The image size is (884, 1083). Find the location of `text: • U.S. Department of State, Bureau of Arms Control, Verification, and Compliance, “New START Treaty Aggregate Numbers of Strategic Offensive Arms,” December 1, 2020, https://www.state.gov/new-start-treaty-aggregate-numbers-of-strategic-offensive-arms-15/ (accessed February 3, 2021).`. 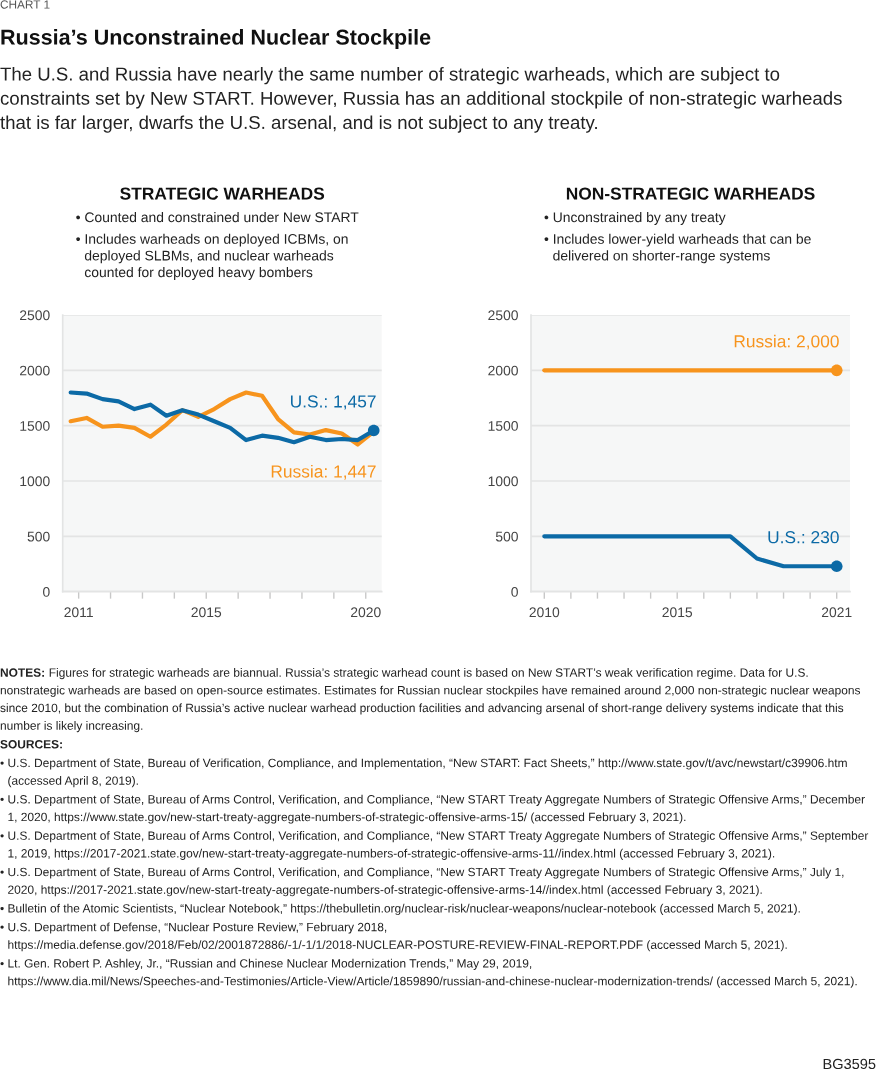

text: • U.S. Department of State, Bureau of Arms Control, Verification, and Compliance, “New START Treaty Aggregate Numbers of Strategic Offensive Arms,” December 1, 2020, https://www.state.gov/new-start-treaty-aggregate-numbers-of-strategic-offensive-arms-15/ (accessed February 3, 2021). is located at coordinates (432, 809).